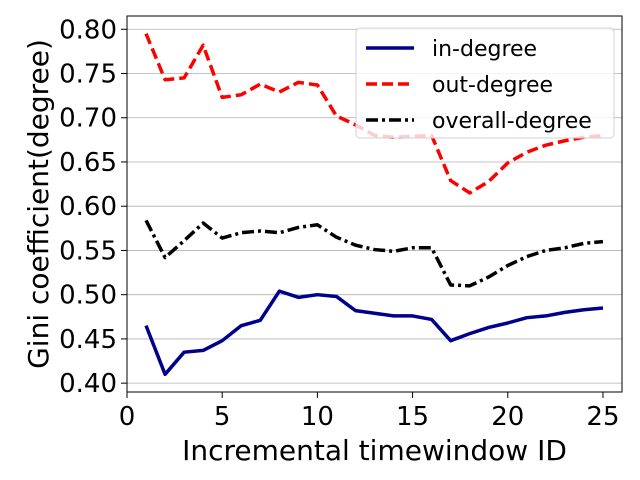 The height and width of the screenshot is (480, 640). Describe the element at coordinates (88, 163) in the screenshot. I see `y-tick-label: 0.65` at that location.